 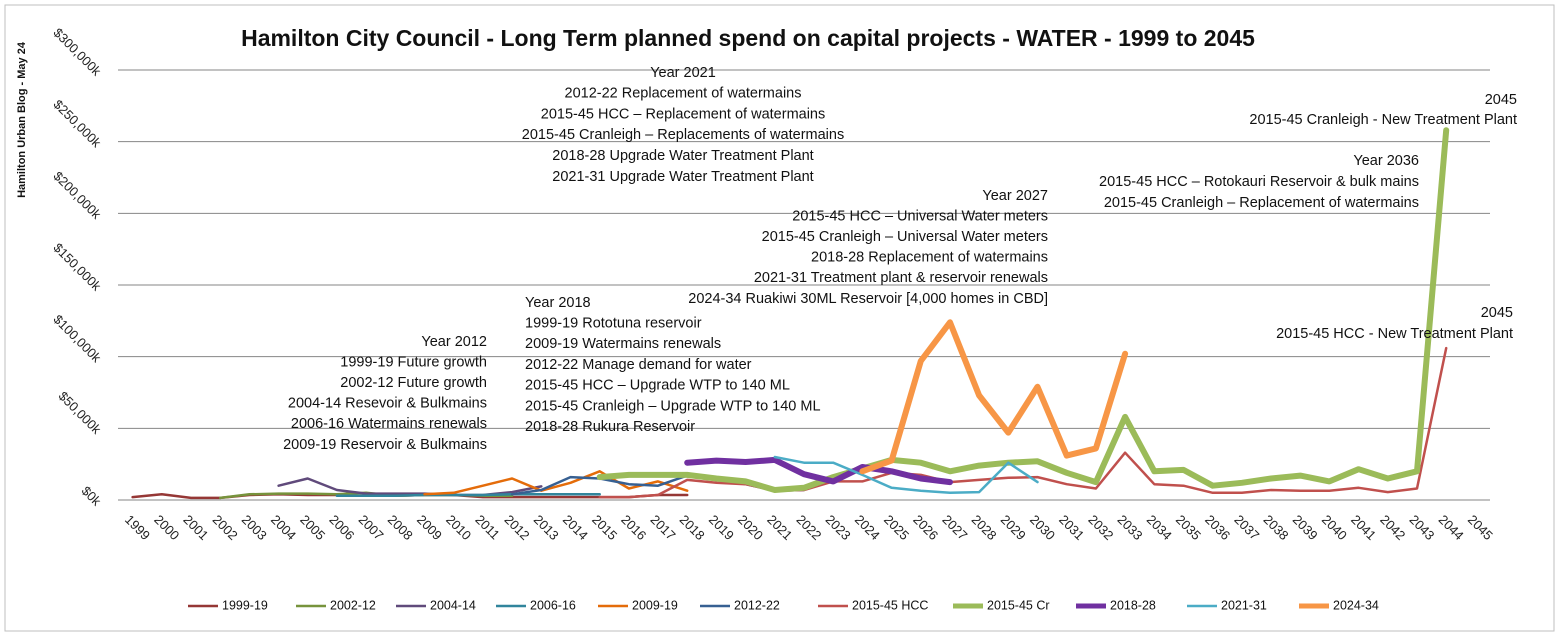 I want to click on annotation: 2015-45 Cranleigh - New Treatment Plant, so click(x=1383, y=120).